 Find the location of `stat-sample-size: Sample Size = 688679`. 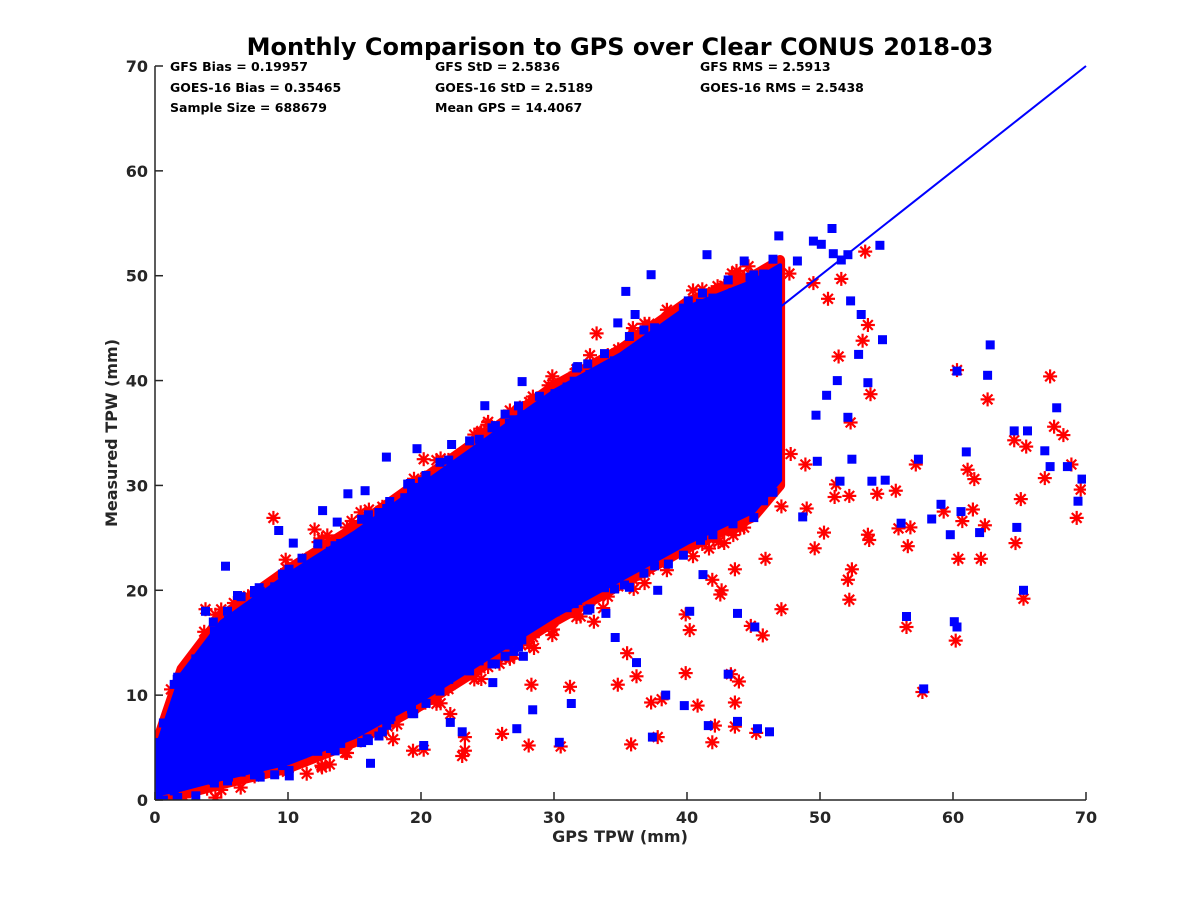

stat-sample-size: Sample Size = 688679 is located at coordinates (248, 107).